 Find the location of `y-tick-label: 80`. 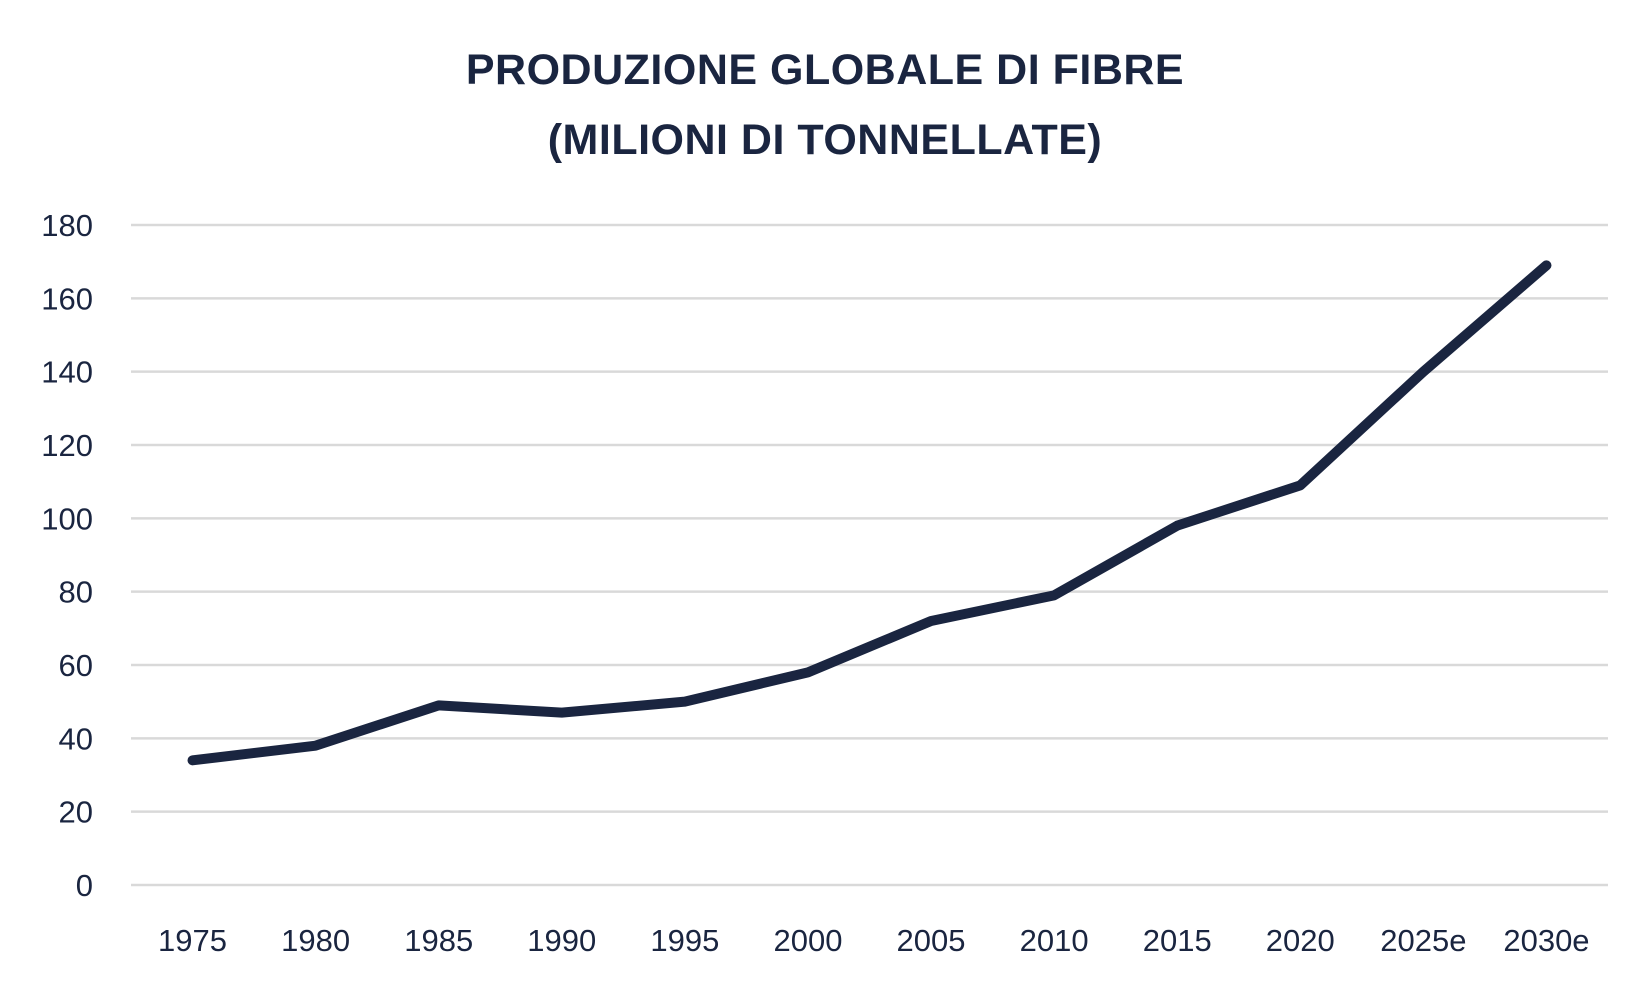

y-tick-label: 80 is located at coordinates (76, 592).